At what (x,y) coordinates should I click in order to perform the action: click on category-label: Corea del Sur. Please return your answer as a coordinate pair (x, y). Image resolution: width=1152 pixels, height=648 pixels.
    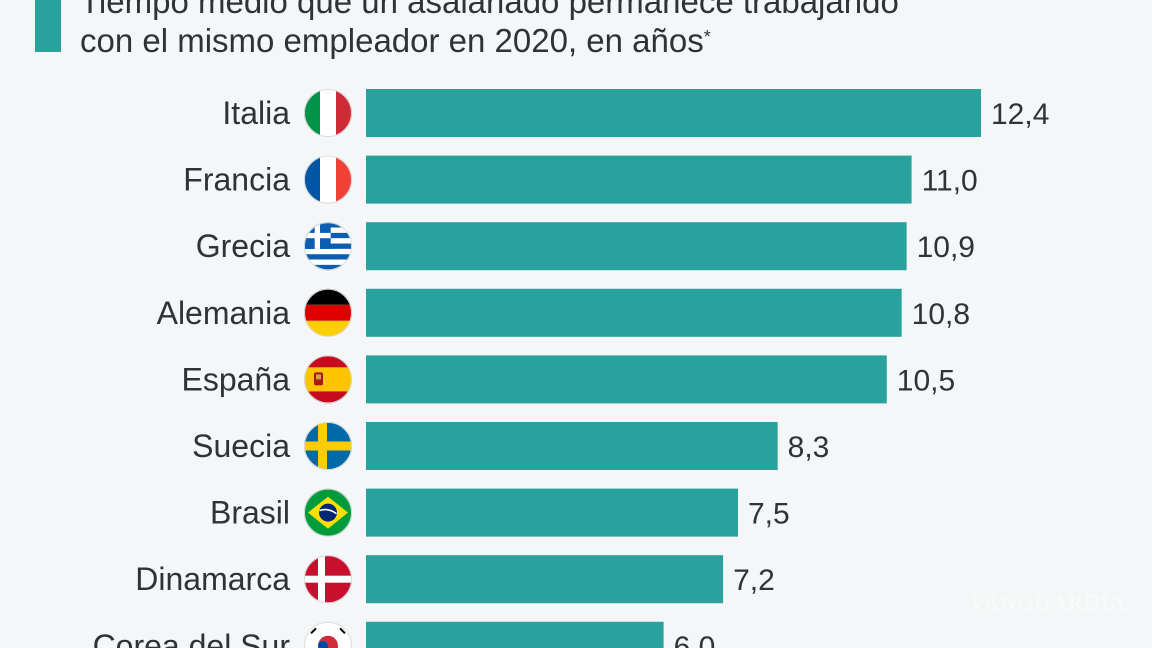
    Looking at the image, I should click on (192, 638).